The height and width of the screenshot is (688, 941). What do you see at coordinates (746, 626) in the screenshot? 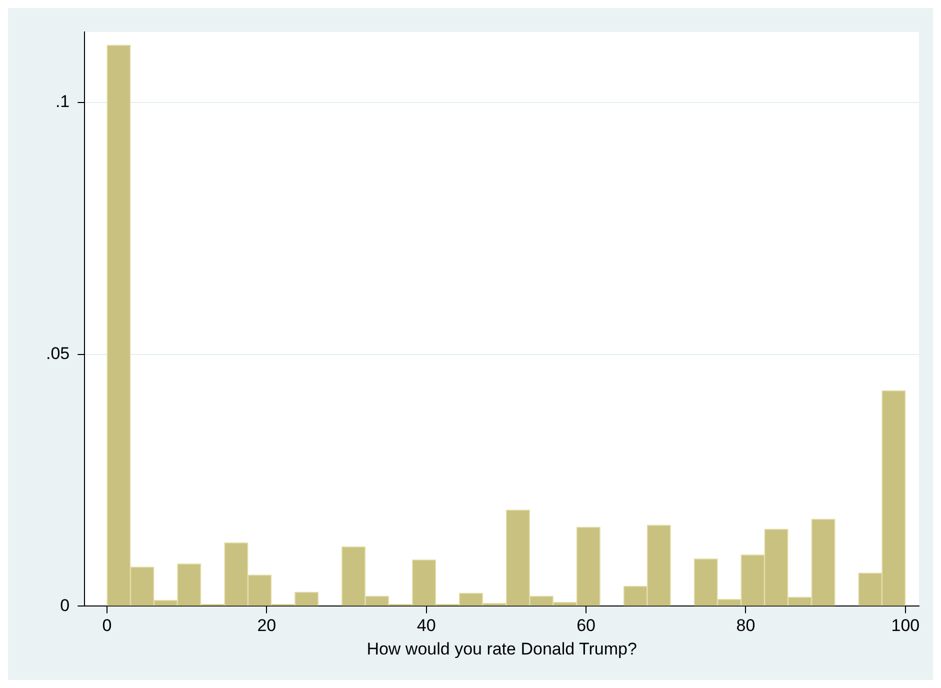
I see `x-tick-label: 80` at bounding box center [746, 626].